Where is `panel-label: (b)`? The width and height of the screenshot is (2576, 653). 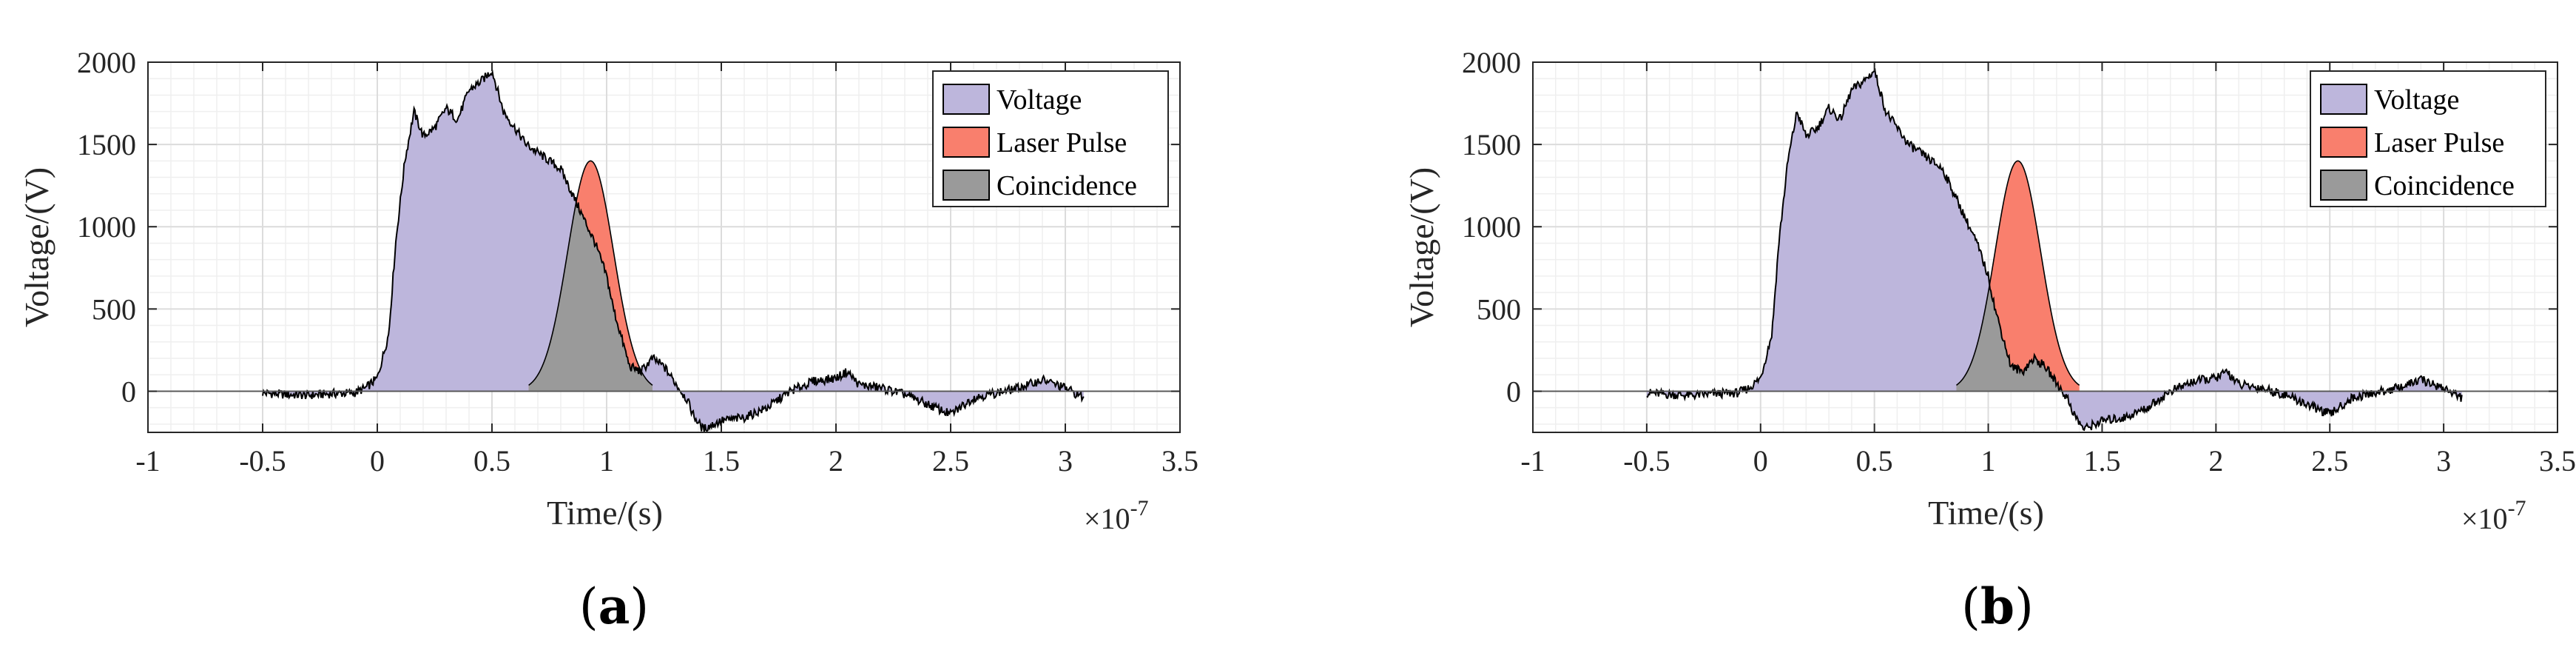
panel-label: (b) is located at coordinates (1997, 606).